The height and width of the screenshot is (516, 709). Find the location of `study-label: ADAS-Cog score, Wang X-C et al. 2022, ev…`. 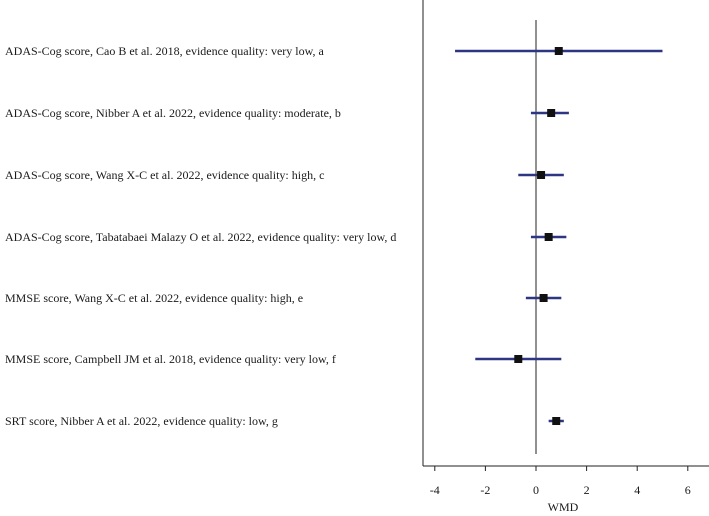

study-label: ADAS-Cog score, Wang X-C et al. 2022, ev… is located at coordinates (164, 175).